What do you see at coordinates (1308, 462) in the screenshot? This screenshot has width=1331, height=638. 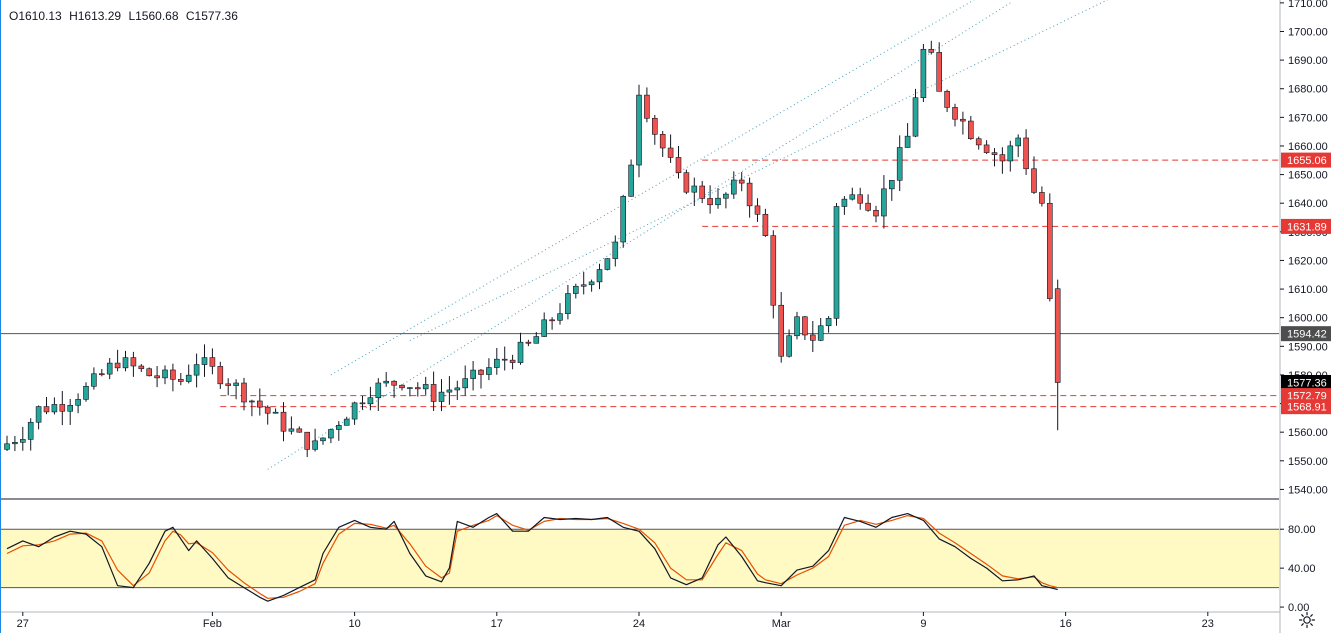 I see `price-tick-label: 1550.00` at bounding box center [1308, 462].